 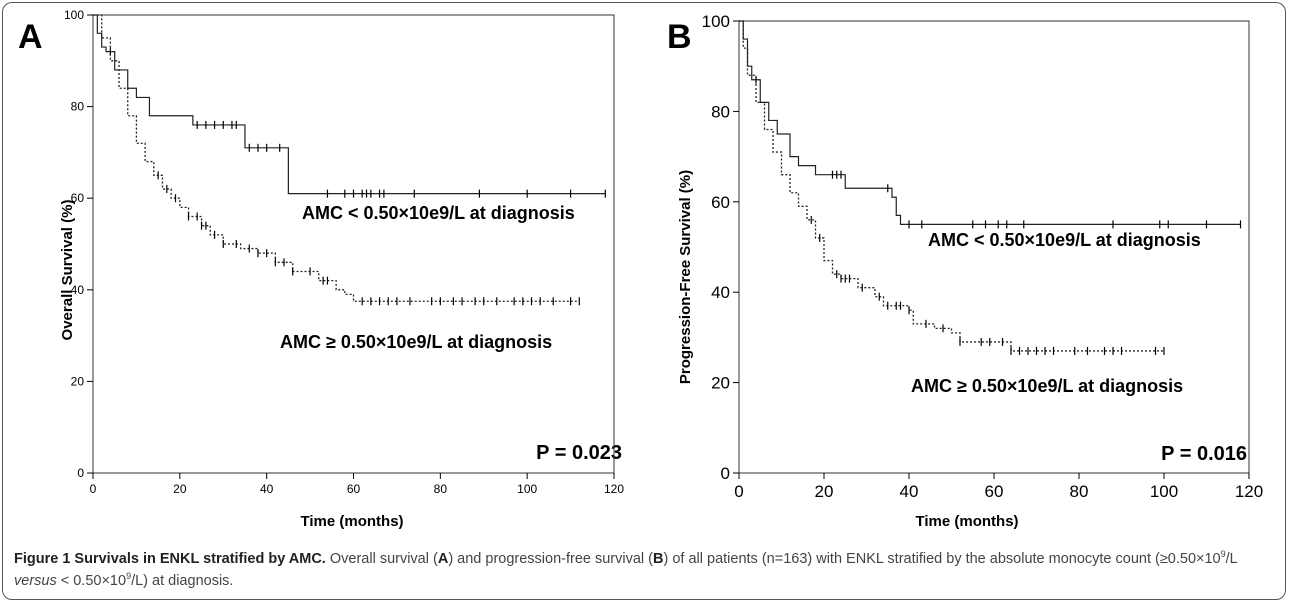 I want to click on panel-b-y-tick-label: 20, so click(x=720, y=383).